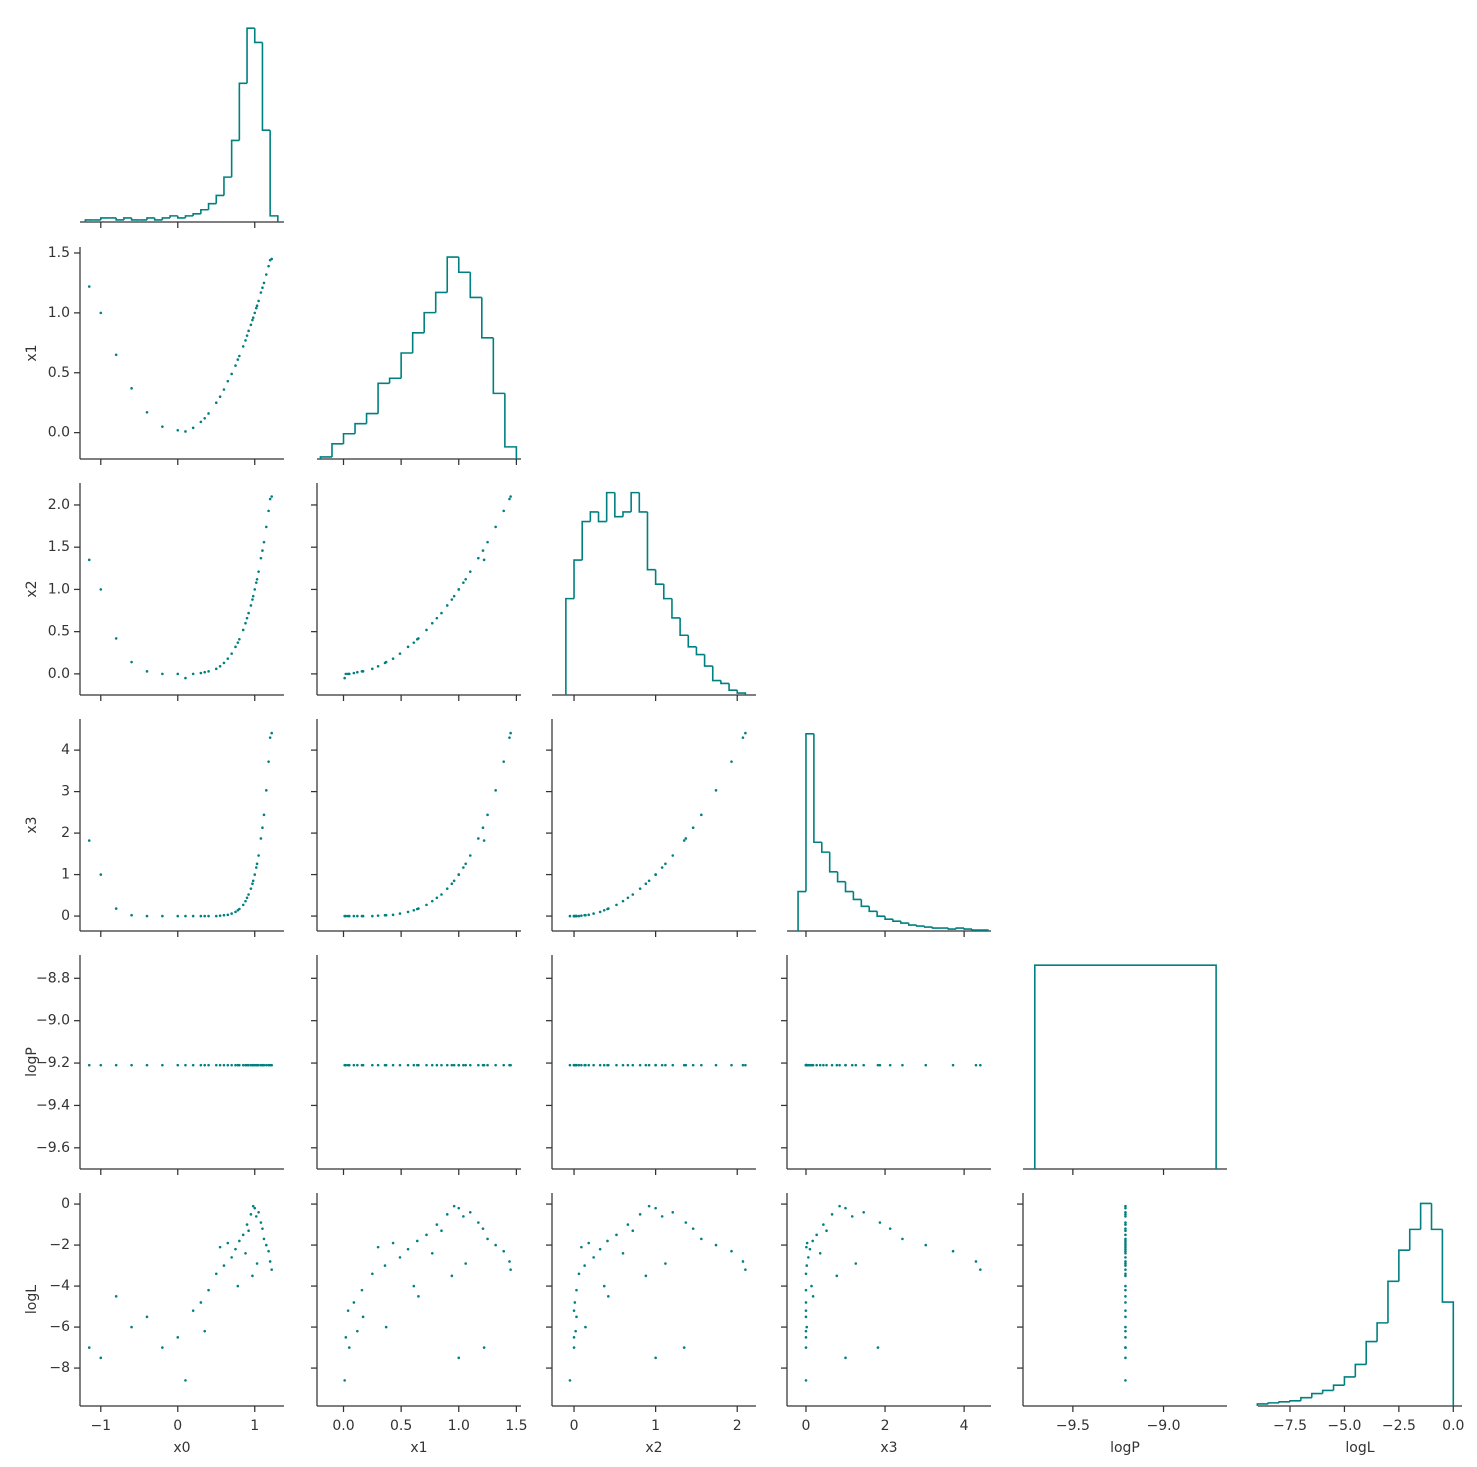 The width and height of the screenshot is (1477, 1467). What do you see at coordinates (1125, 1448) in the screenshot?
I see `x-axis-label: logP` at bounding box center [1125, 1448].